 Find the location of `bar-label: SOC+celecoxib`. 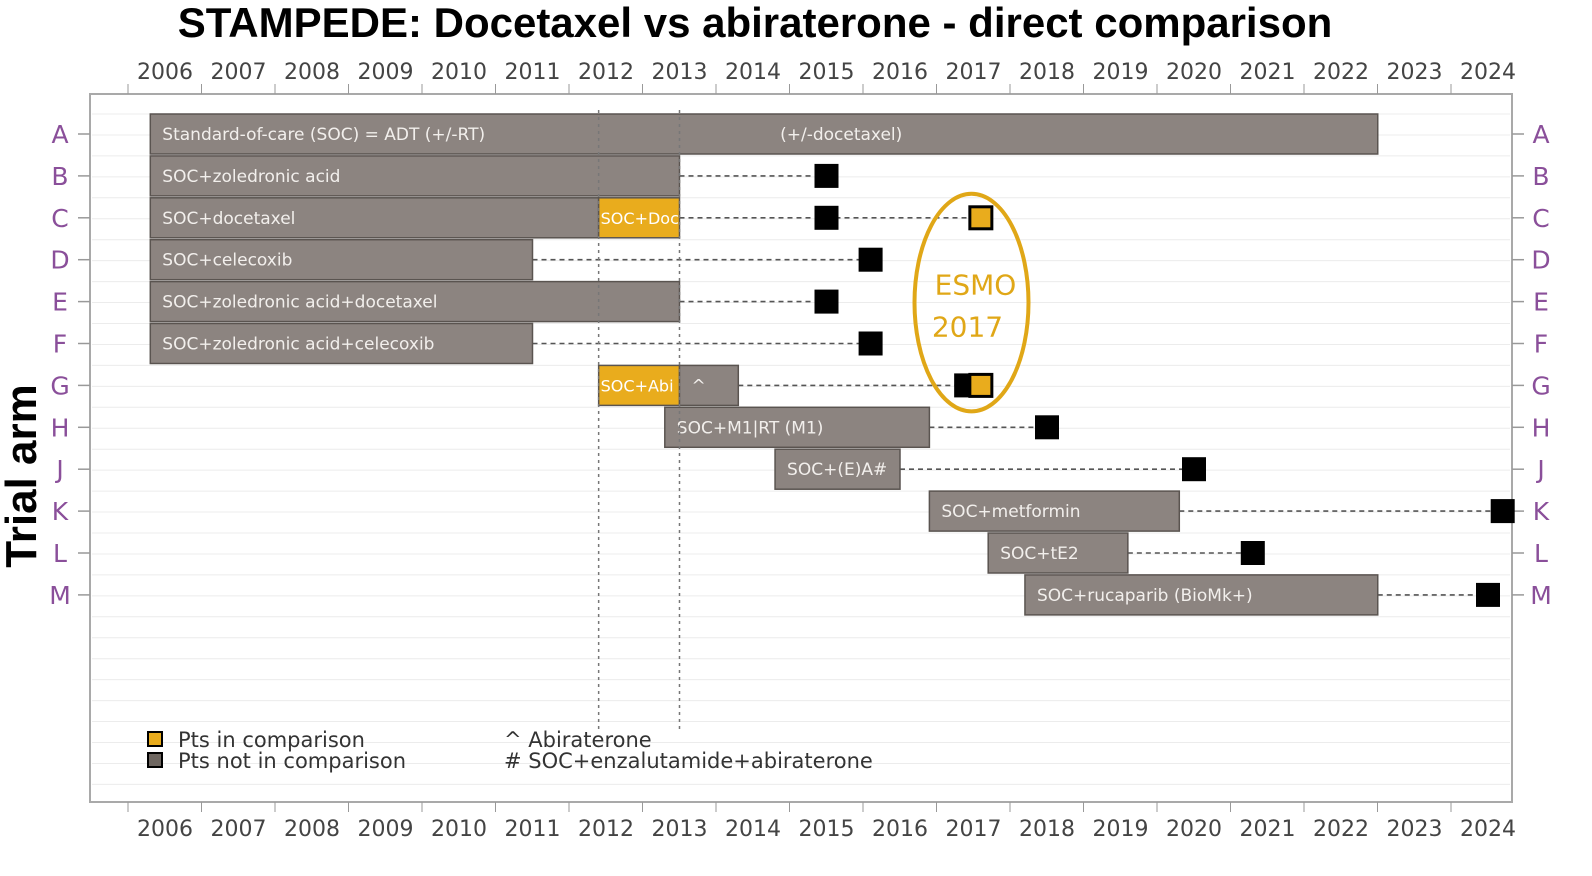

bar-label: SOC+celecoxib is located at coordinates (227, 261).